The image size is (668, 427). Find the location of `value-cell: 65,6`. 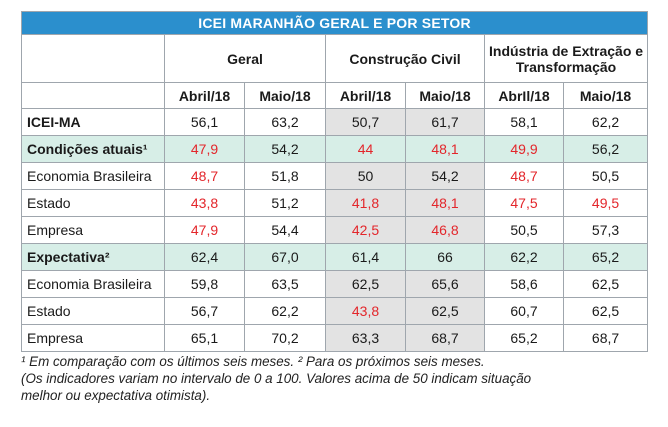

value-cell: 65,6 is located at coordinates (445, 284).